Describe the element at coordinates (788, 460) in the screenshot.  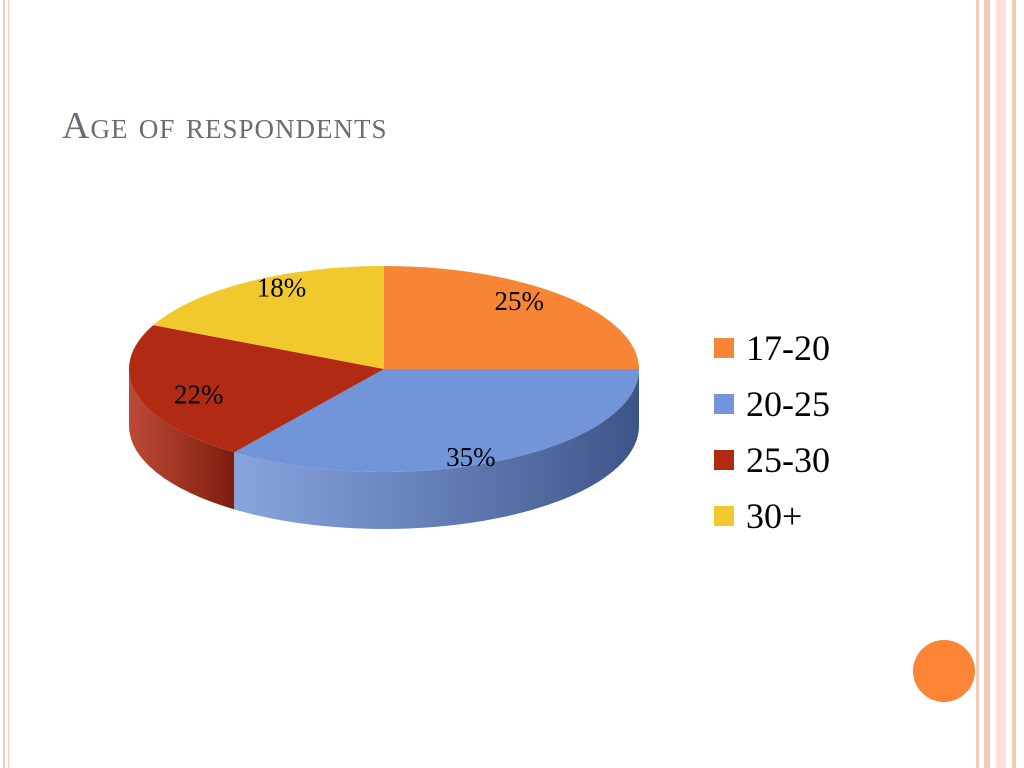
I see `legend-label: 25-30` at that location.